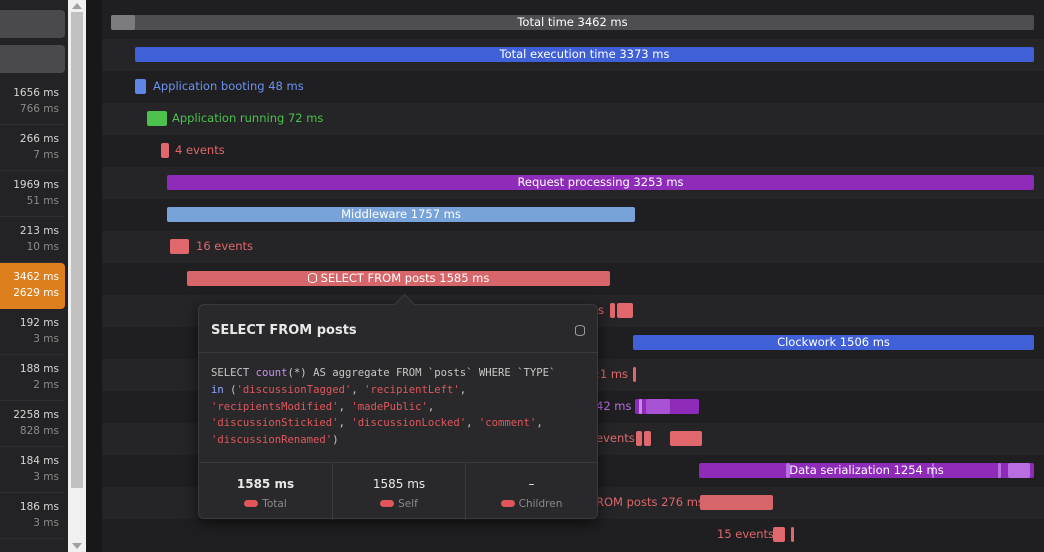  What do you see at coordinates (601, 310) in the screenshot?
I see `partial-label: s` at bounding box center [601, 310].